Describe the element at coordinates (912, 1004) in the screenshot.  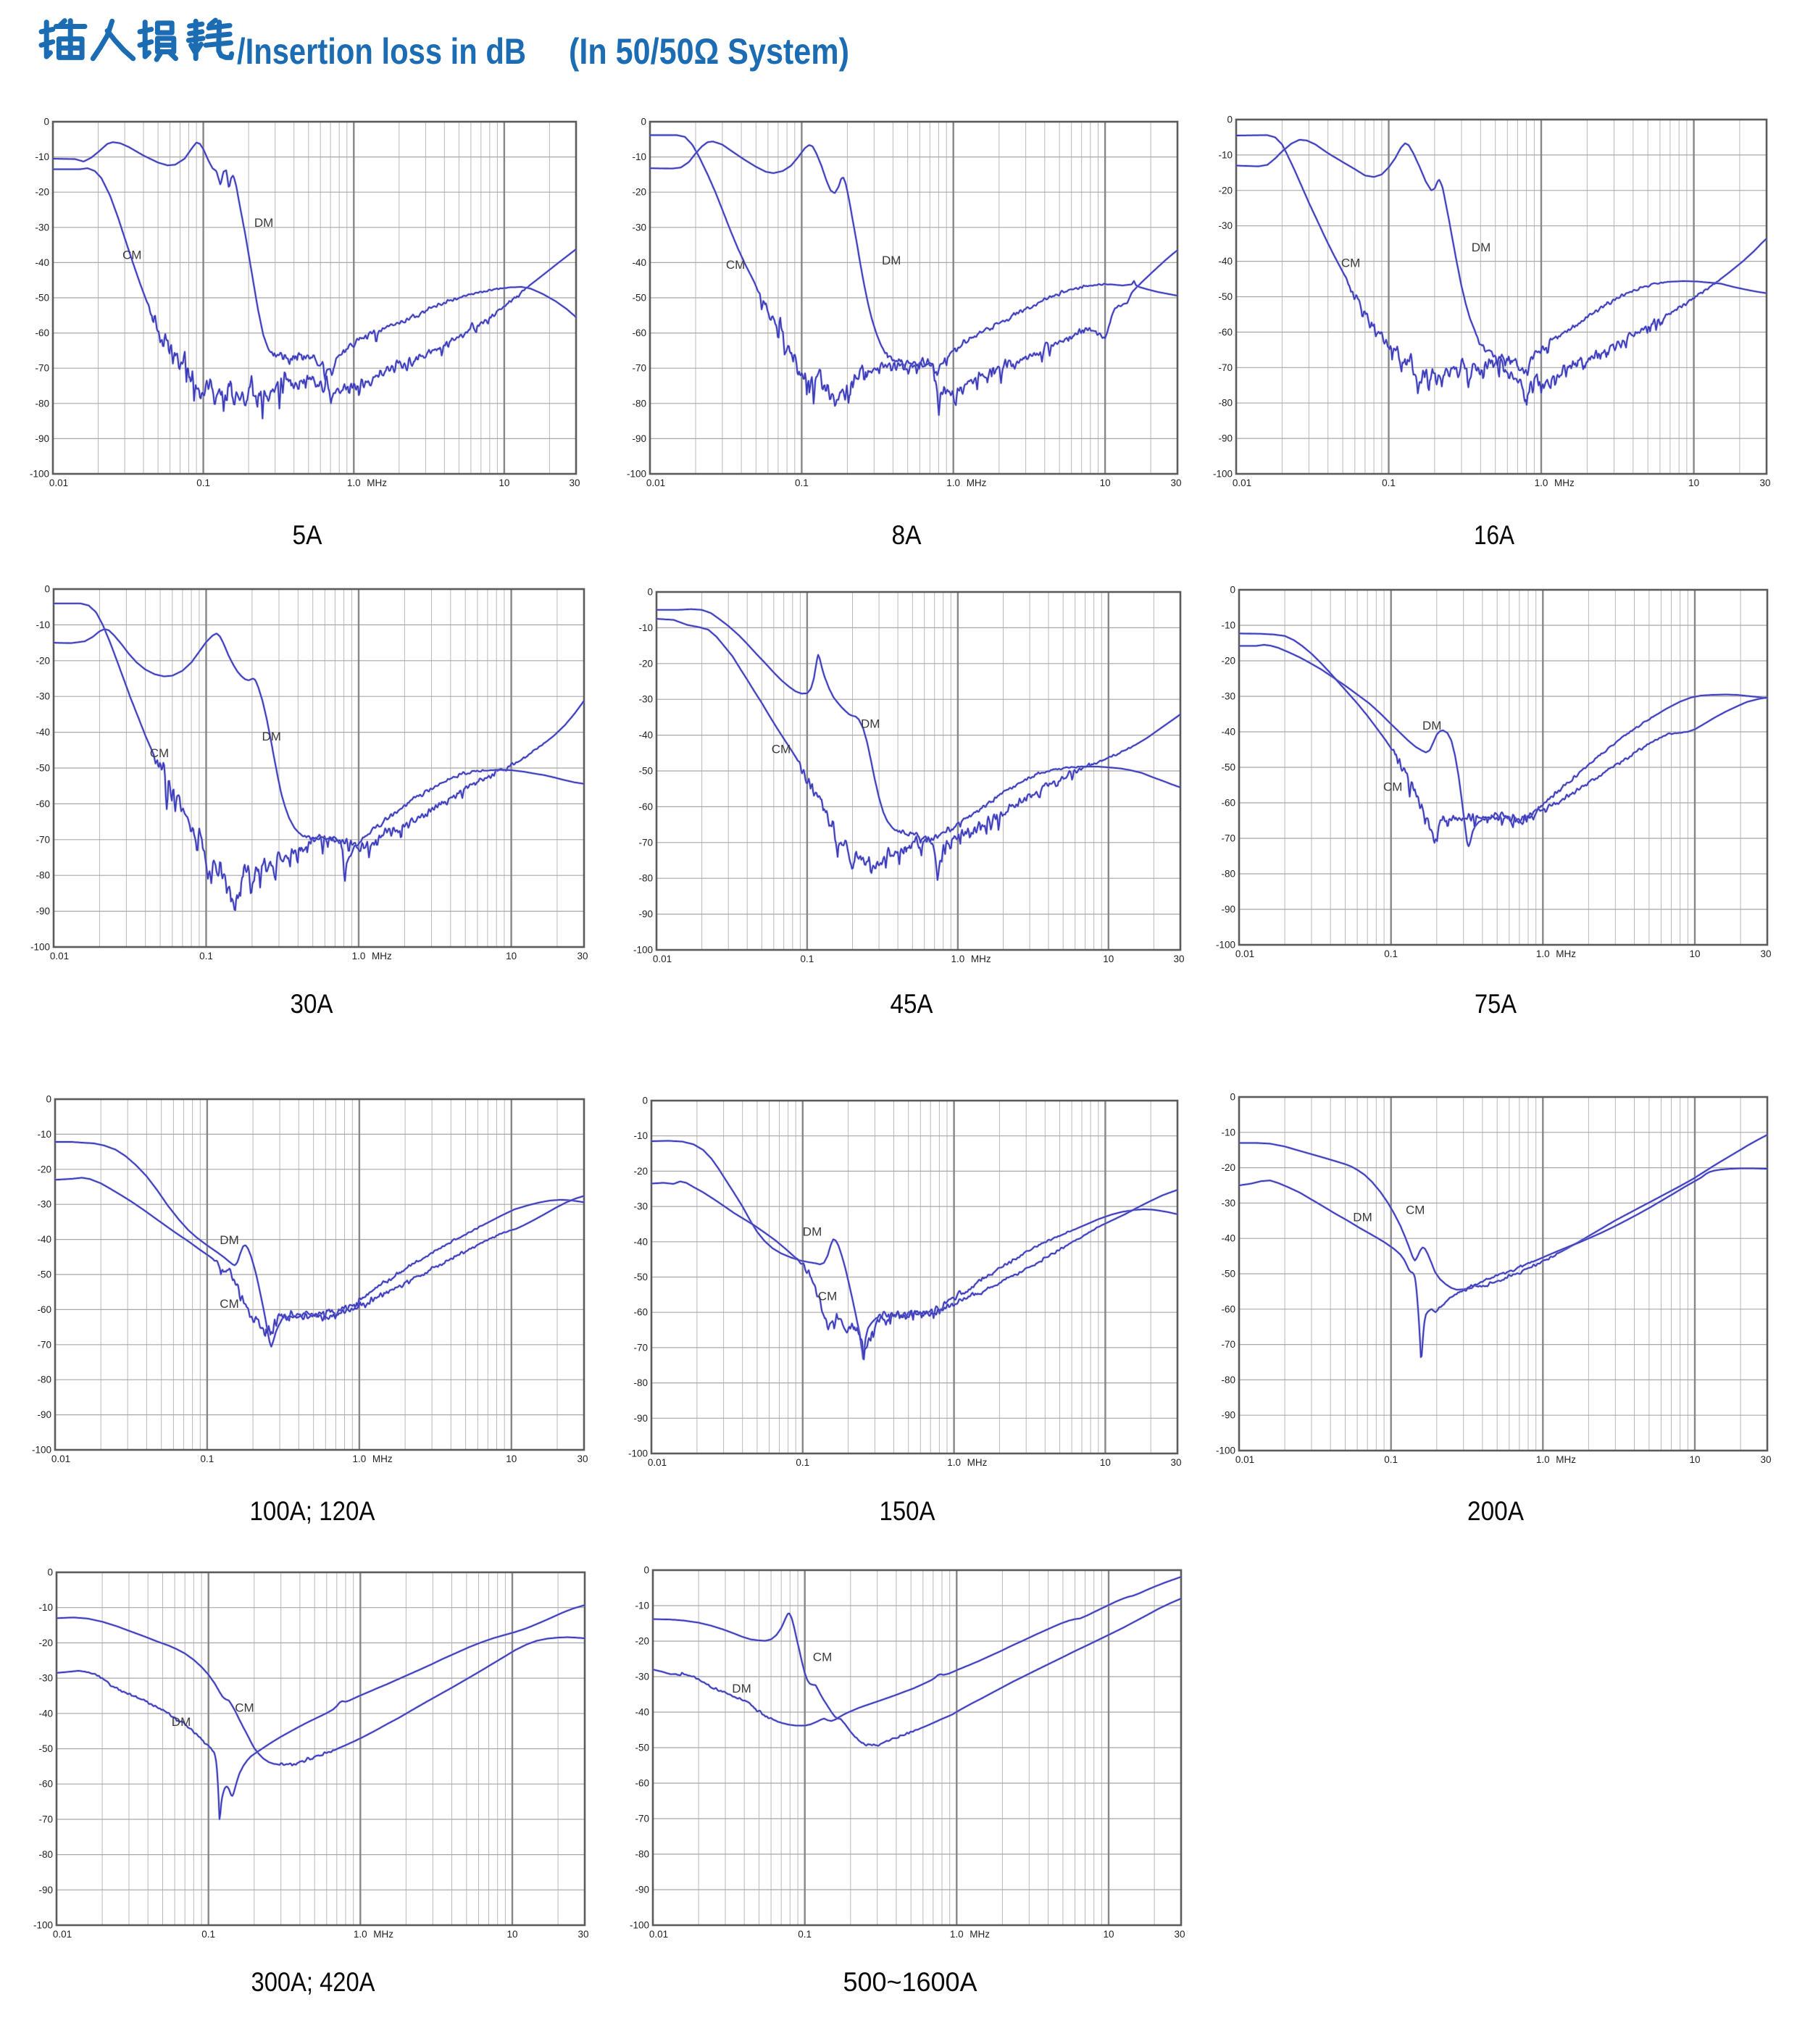
I see `svg-text: 45A` at that location.